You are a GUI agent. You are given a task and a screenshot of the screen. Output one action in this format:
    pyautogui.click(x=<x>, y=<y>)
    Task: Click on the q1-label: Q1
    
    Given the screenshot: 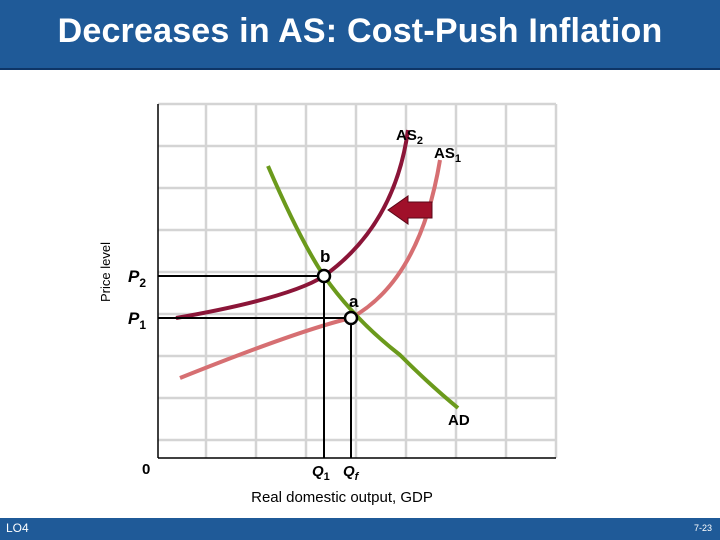 What is the action you would take?
    pyautogui.click(x=321, y=473)
    